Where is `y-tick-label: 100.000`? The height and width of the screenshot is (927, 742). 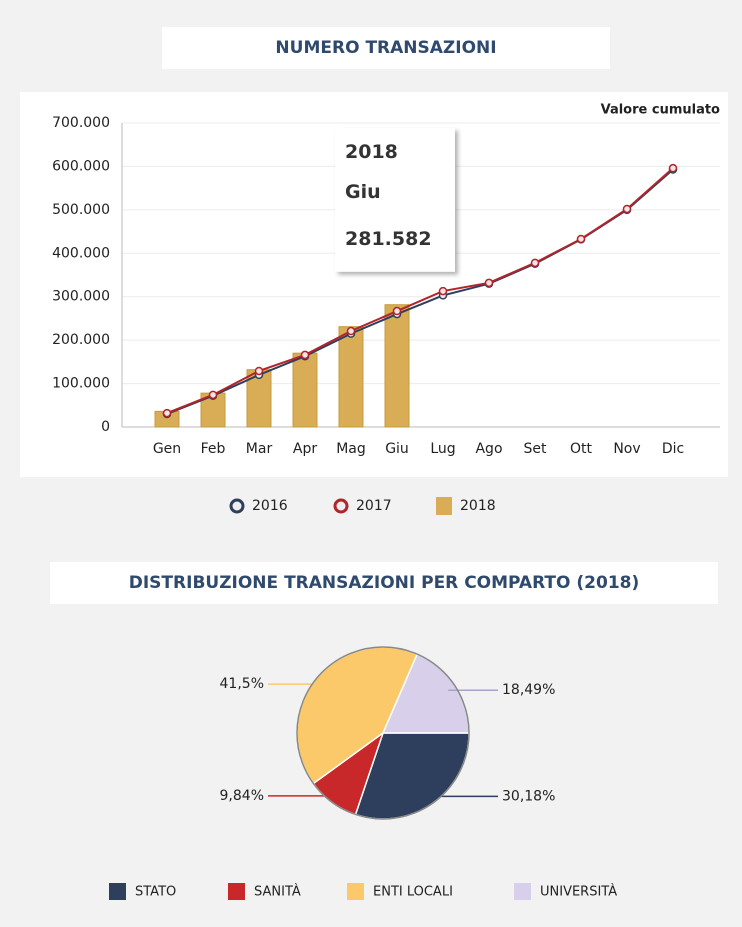 y-tick-label: 100.000 is located at coordinates (81, 384).